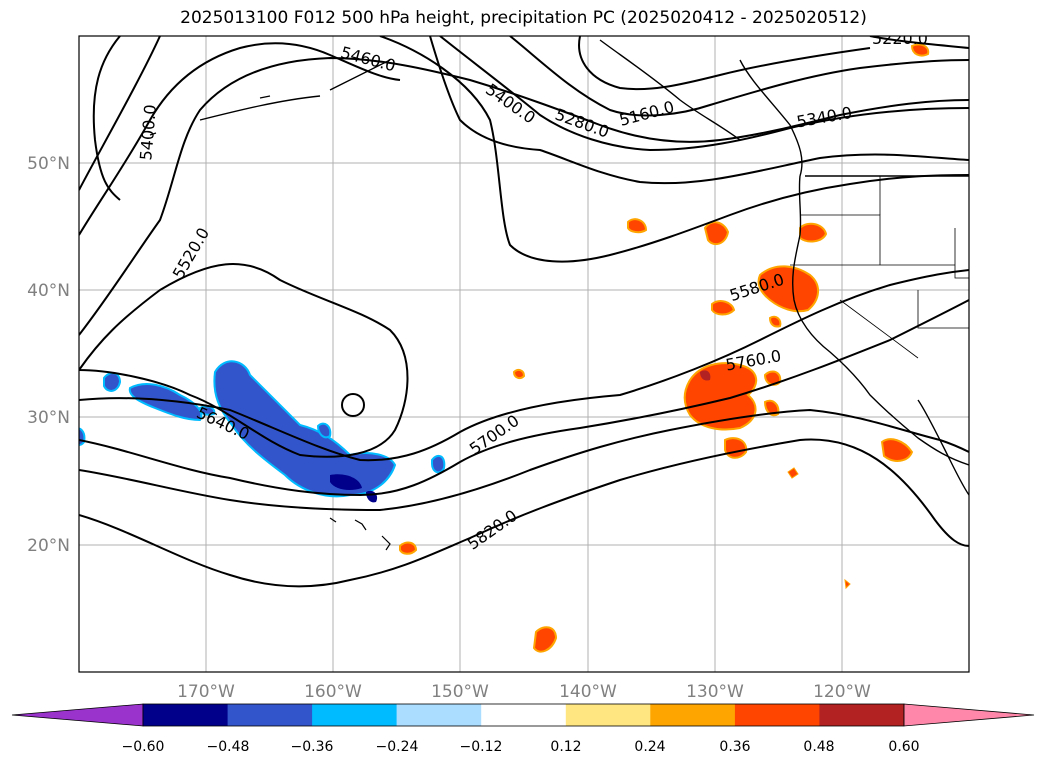 This screenshot has width=1047, height=765. Describe the element at coordinates (715, 692) in the screenshot. I see `lon-tick: 130°W` at that location.